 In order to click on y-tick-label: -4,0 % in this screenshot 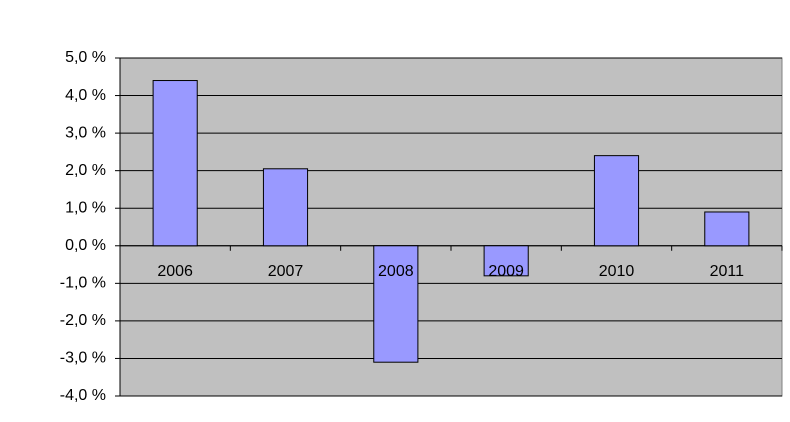, I will do `click(83, 395)`.